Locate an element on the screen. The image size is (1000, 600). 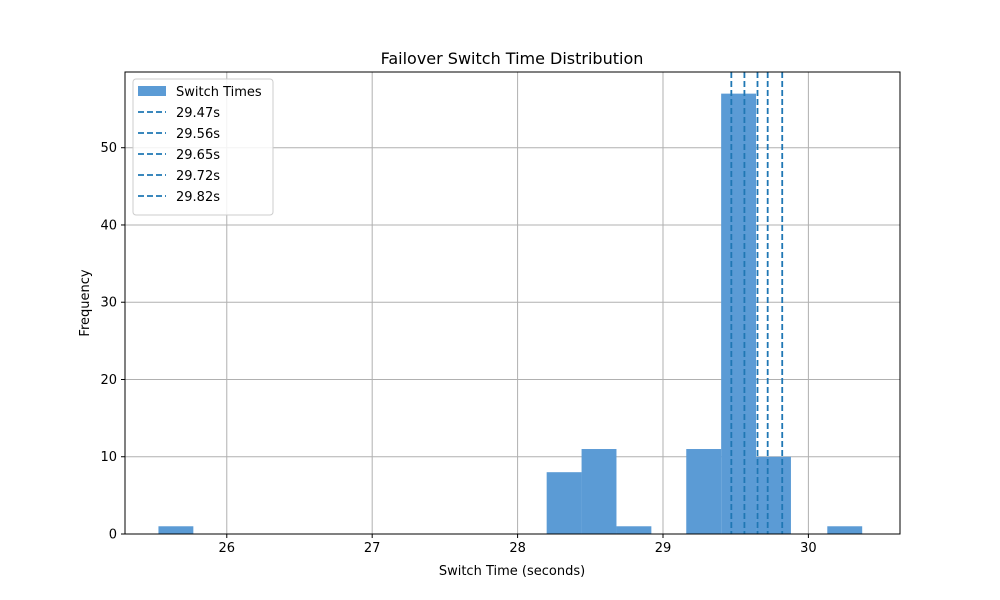
x-axis-ticks: 26 27 28 29 30 is located at coordinates (518, 545).